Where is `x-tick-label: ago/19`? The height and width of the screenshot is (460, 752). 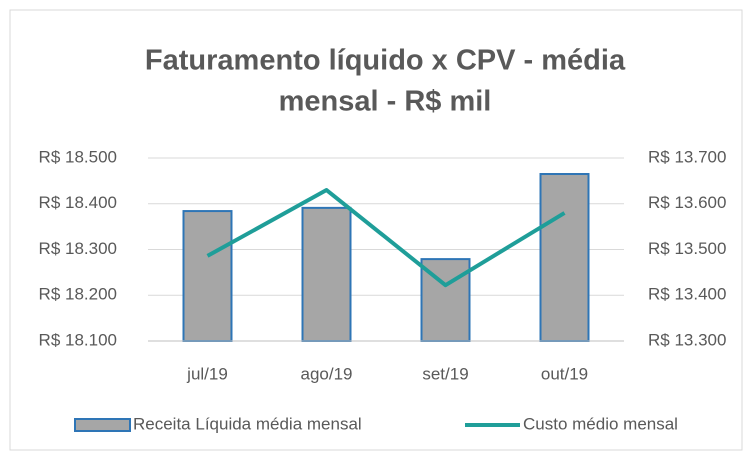 x-tick-label: ago/19 is located at coordinates (327, 373).